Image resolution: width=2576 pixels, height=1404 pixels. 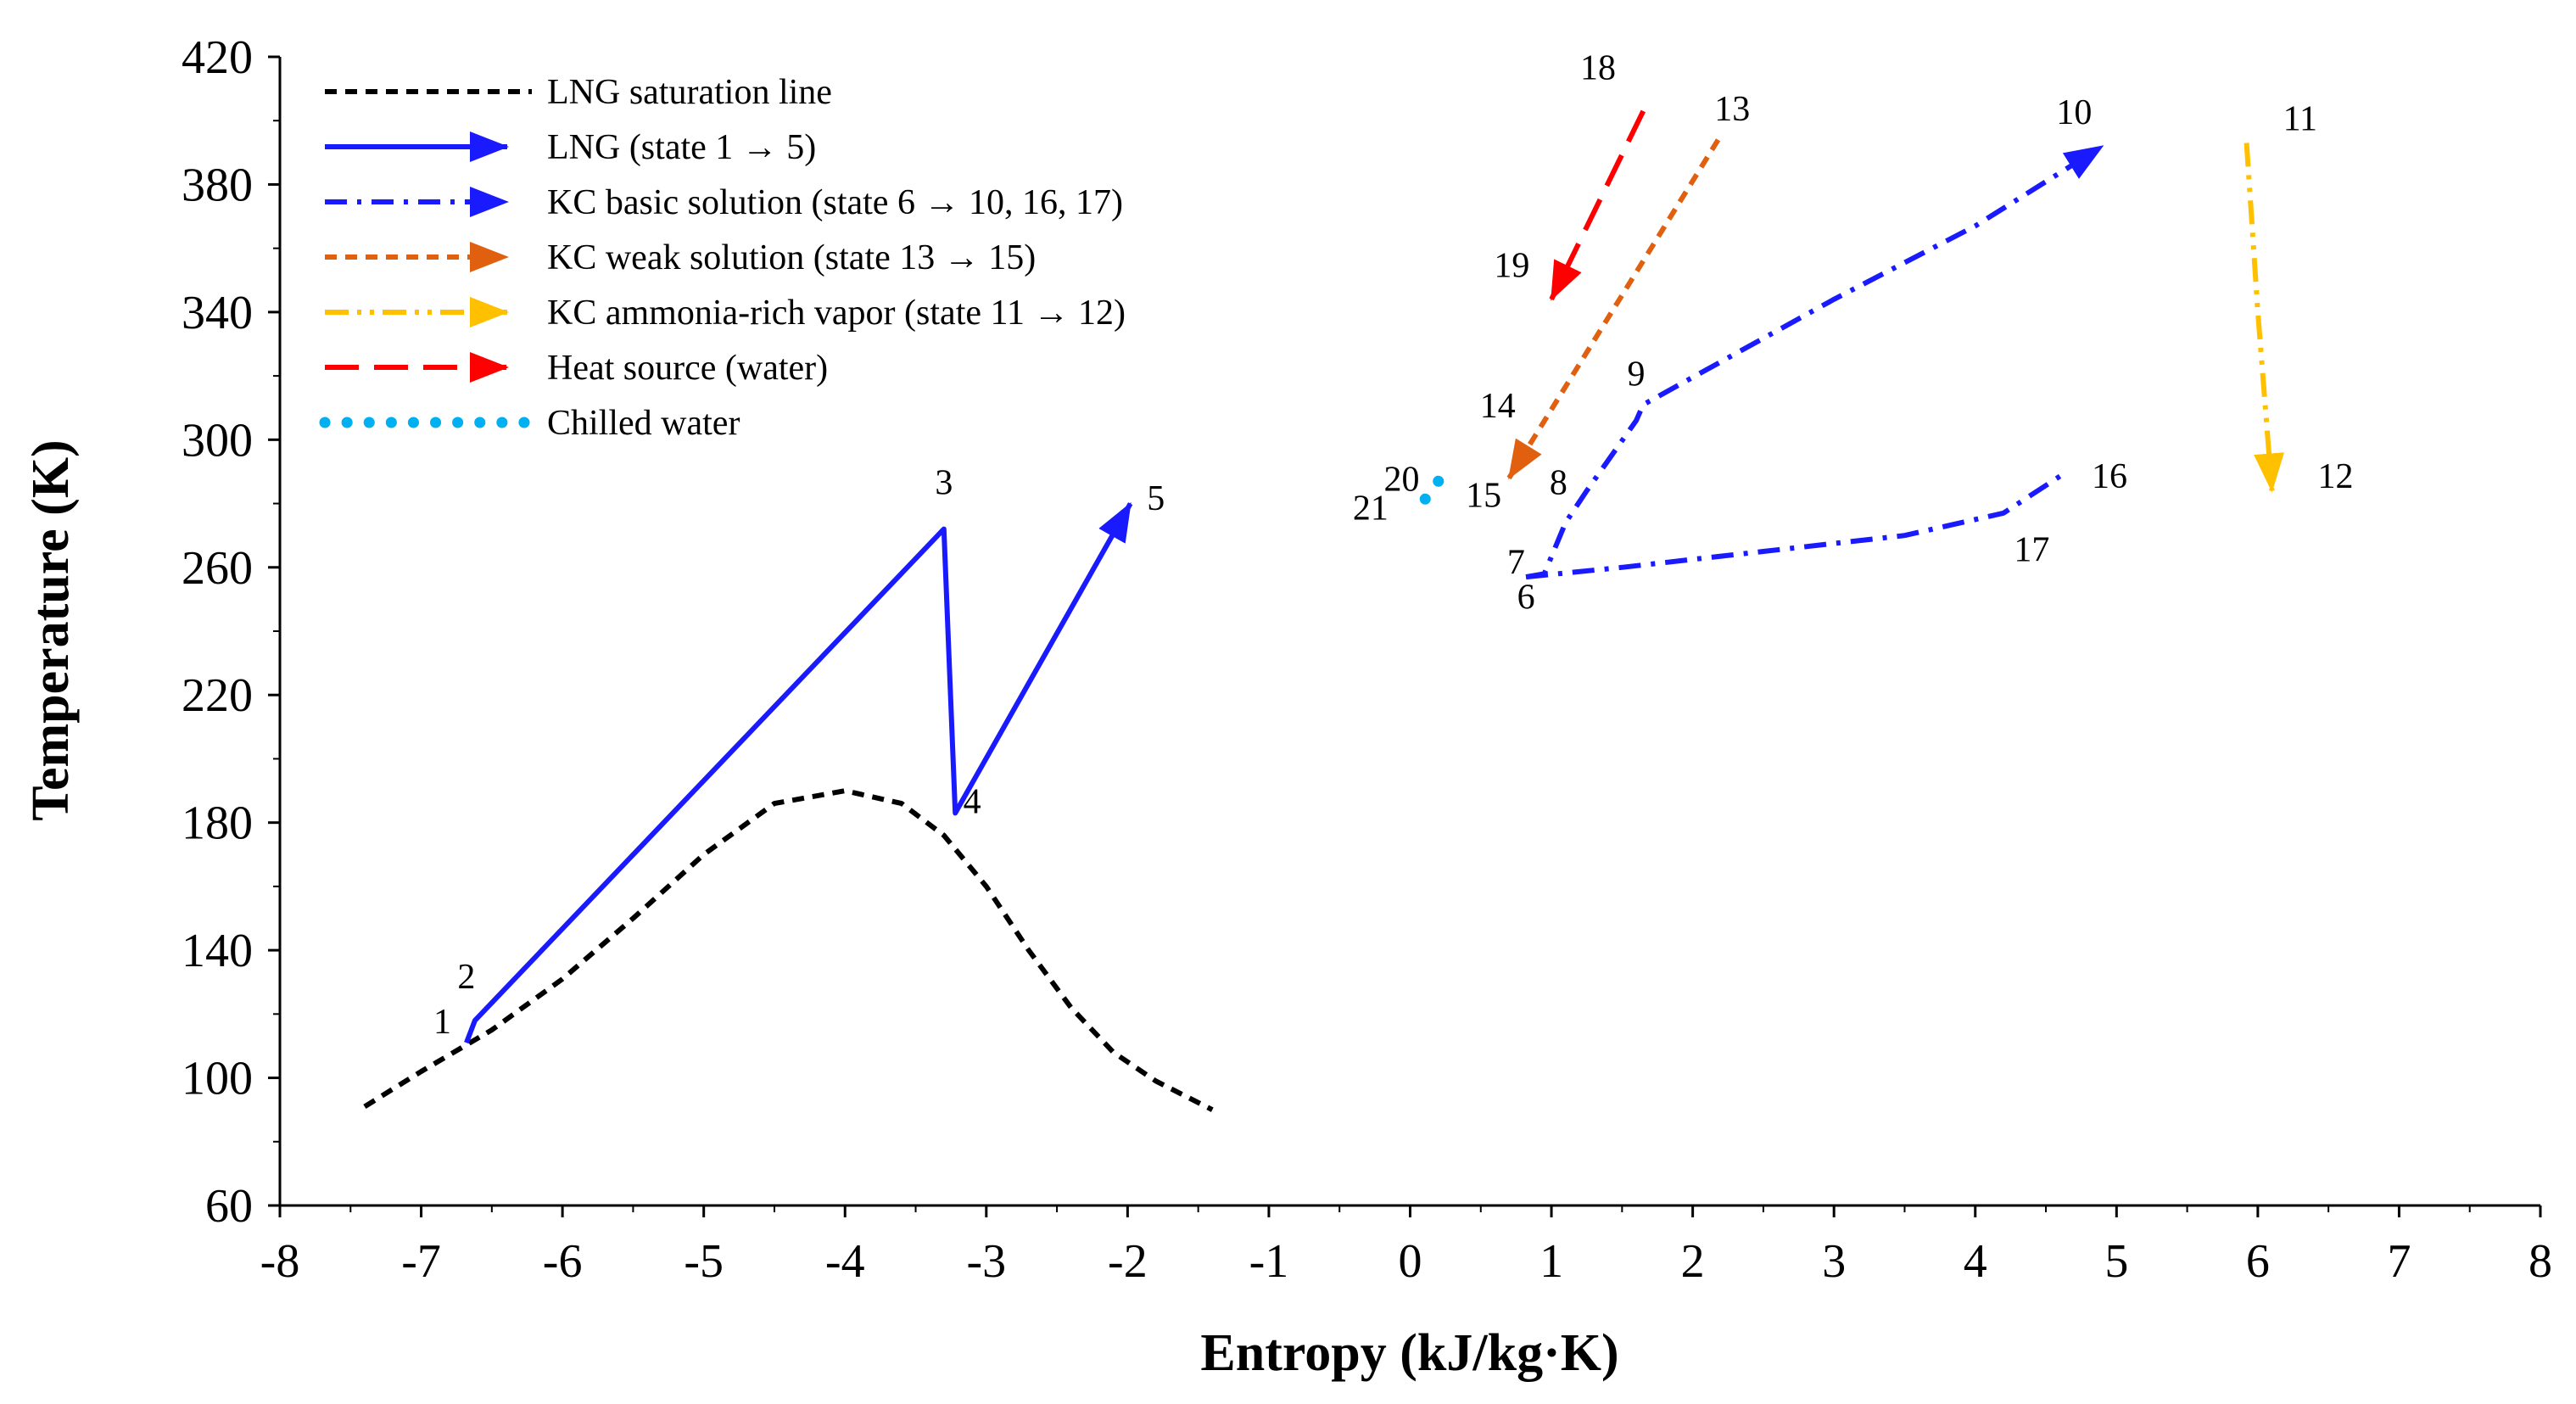 I want to click on y-tick-label: 340, so click(x=217, y=313).